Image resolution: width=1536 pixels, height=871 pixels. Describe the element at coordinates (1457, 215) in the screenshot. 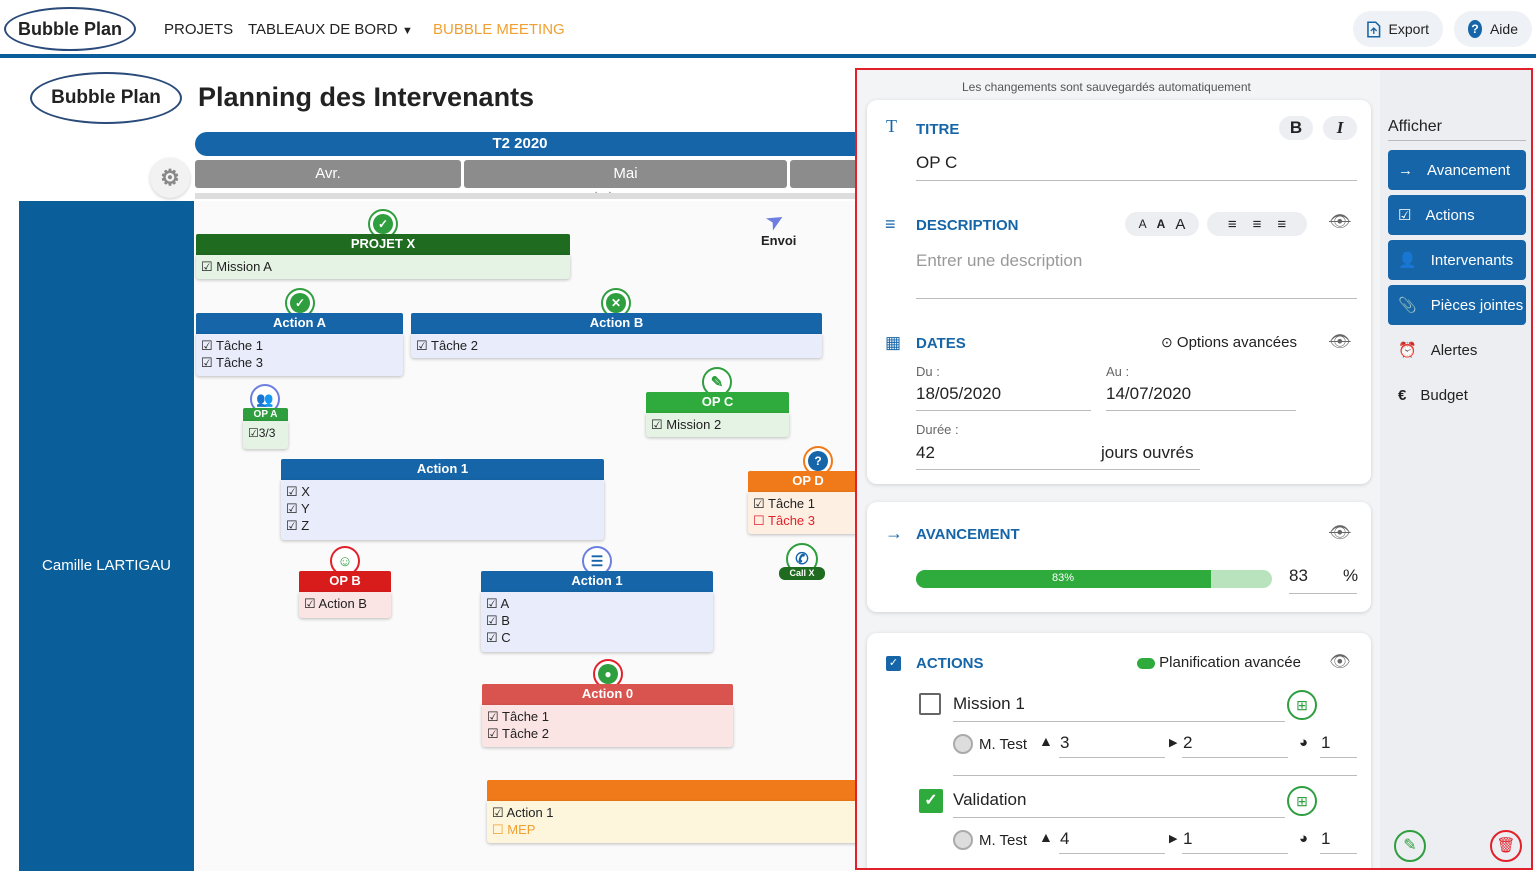

I see `side-actions-button: ☑ Actions` at that location.